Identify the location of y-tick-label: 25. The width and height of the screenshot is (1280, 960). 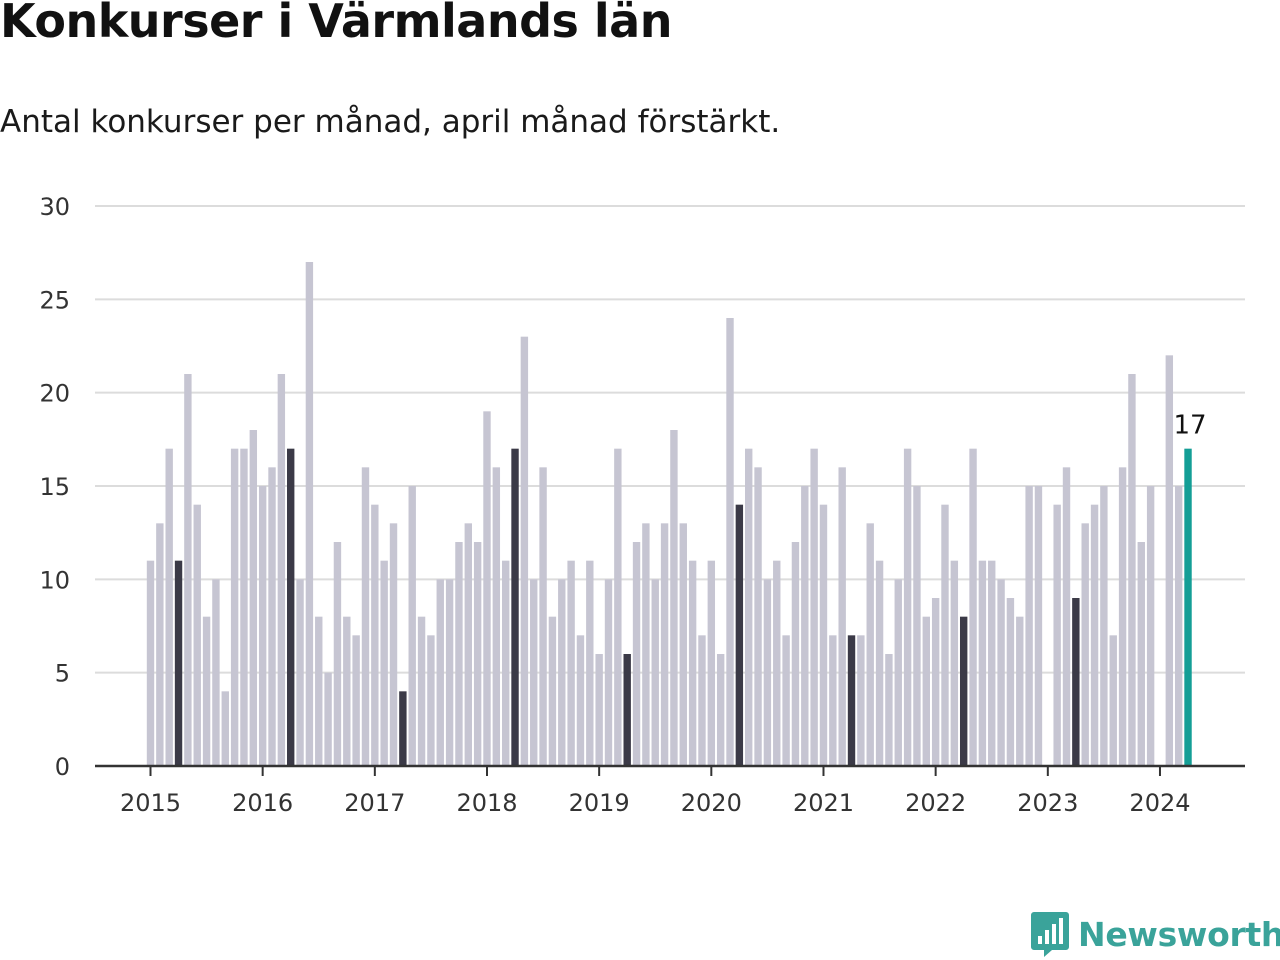
(54, 300).